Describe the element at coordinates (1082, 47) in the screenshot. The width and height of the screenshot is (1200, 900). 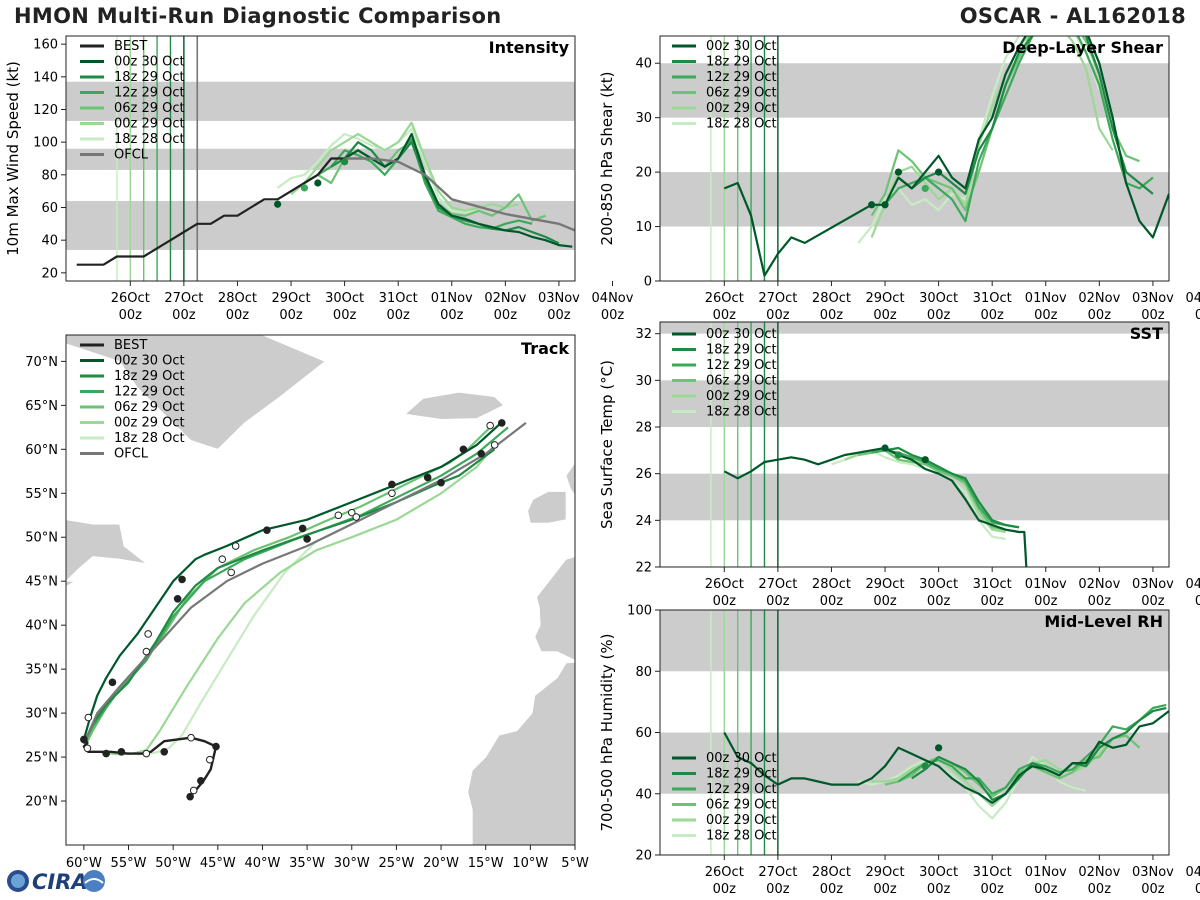
I see `shear-panel-title: Deep-Layer Shear` at that location.